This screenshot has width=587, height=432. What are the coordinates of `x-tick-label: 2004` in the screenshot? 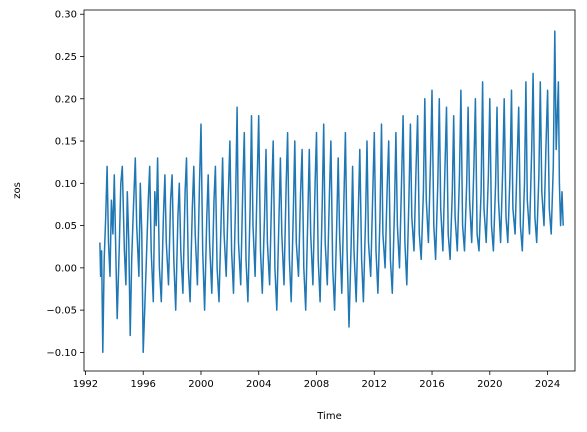 It's located at (258, 384).